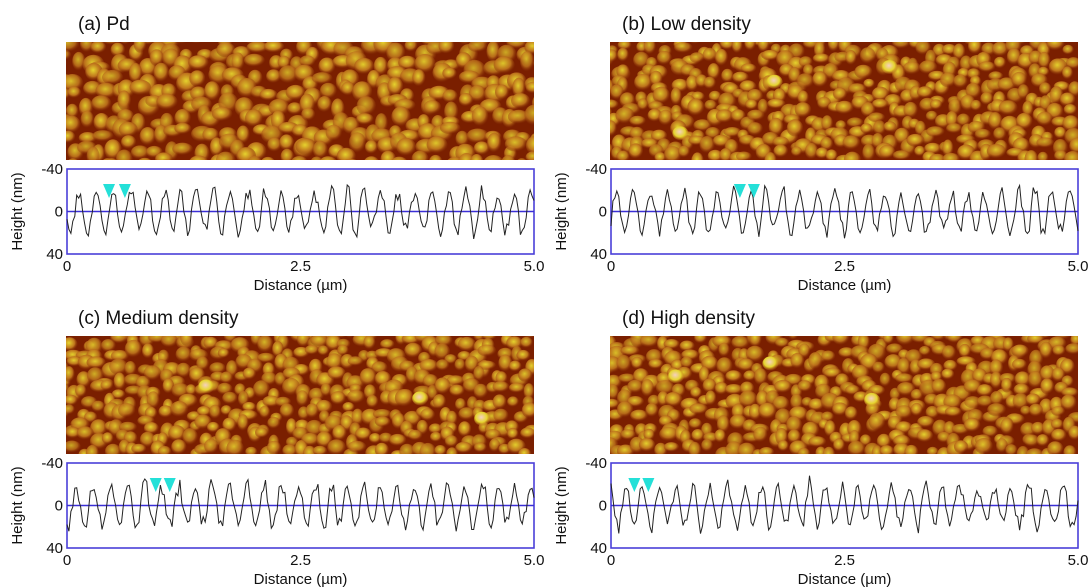  What do you see at coordinates (1078, 560) in the screenshot?
I see `x-tick-label: 5.0` at bounding box center [1078, 560].